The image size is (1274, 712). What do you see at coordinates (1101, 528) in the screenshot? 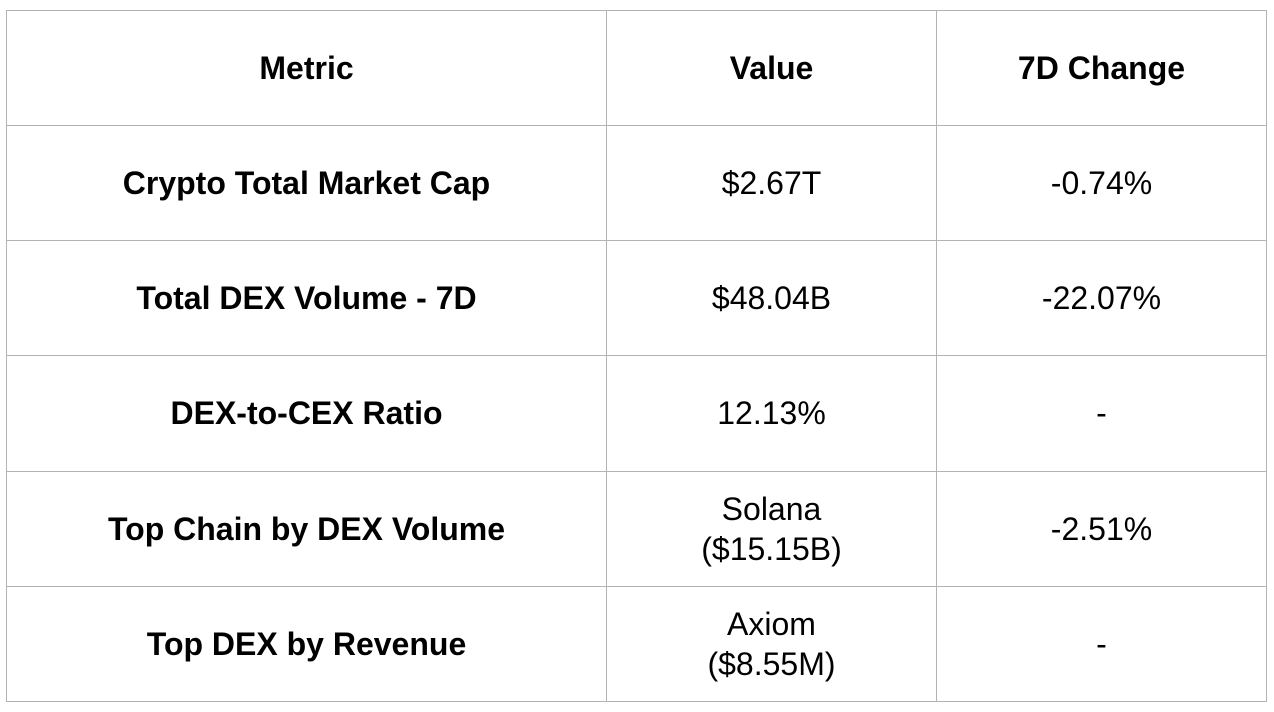
I see `change-cell: -2.51%` at bounding box center [1101, 528].